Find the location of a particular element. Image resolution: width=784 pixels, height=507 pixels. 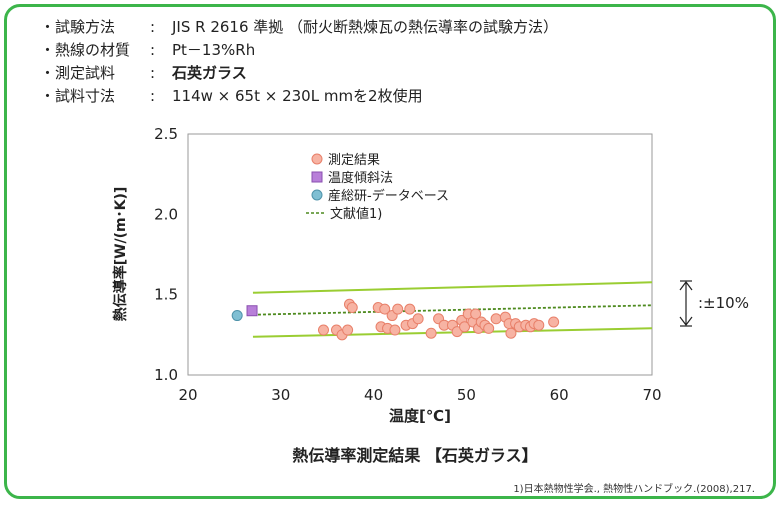

band-arrow-down-head is located at coordinates (686, 321).